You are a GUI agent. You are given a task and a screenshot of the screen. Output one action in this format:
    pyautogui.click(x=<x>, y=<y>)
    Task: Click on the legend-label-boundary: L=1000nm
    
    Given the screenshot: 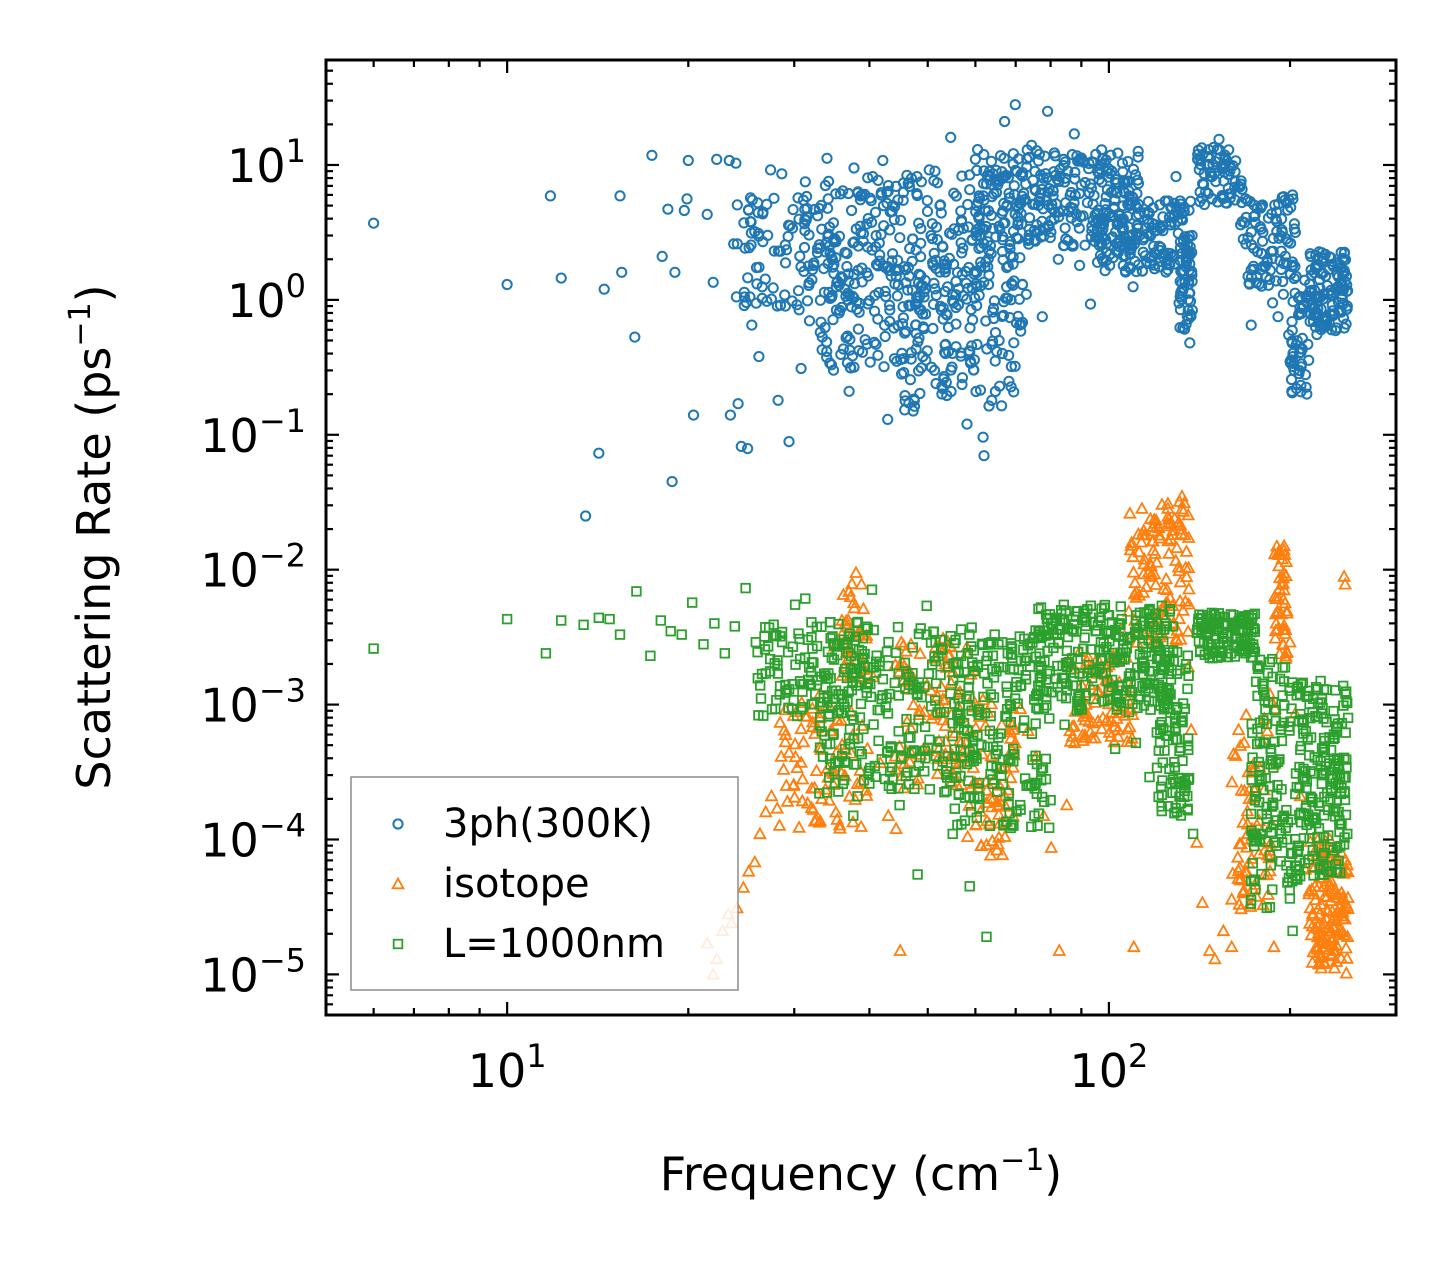 What is the action you would take?
    pyautogui.click(x=554, y=944)
    